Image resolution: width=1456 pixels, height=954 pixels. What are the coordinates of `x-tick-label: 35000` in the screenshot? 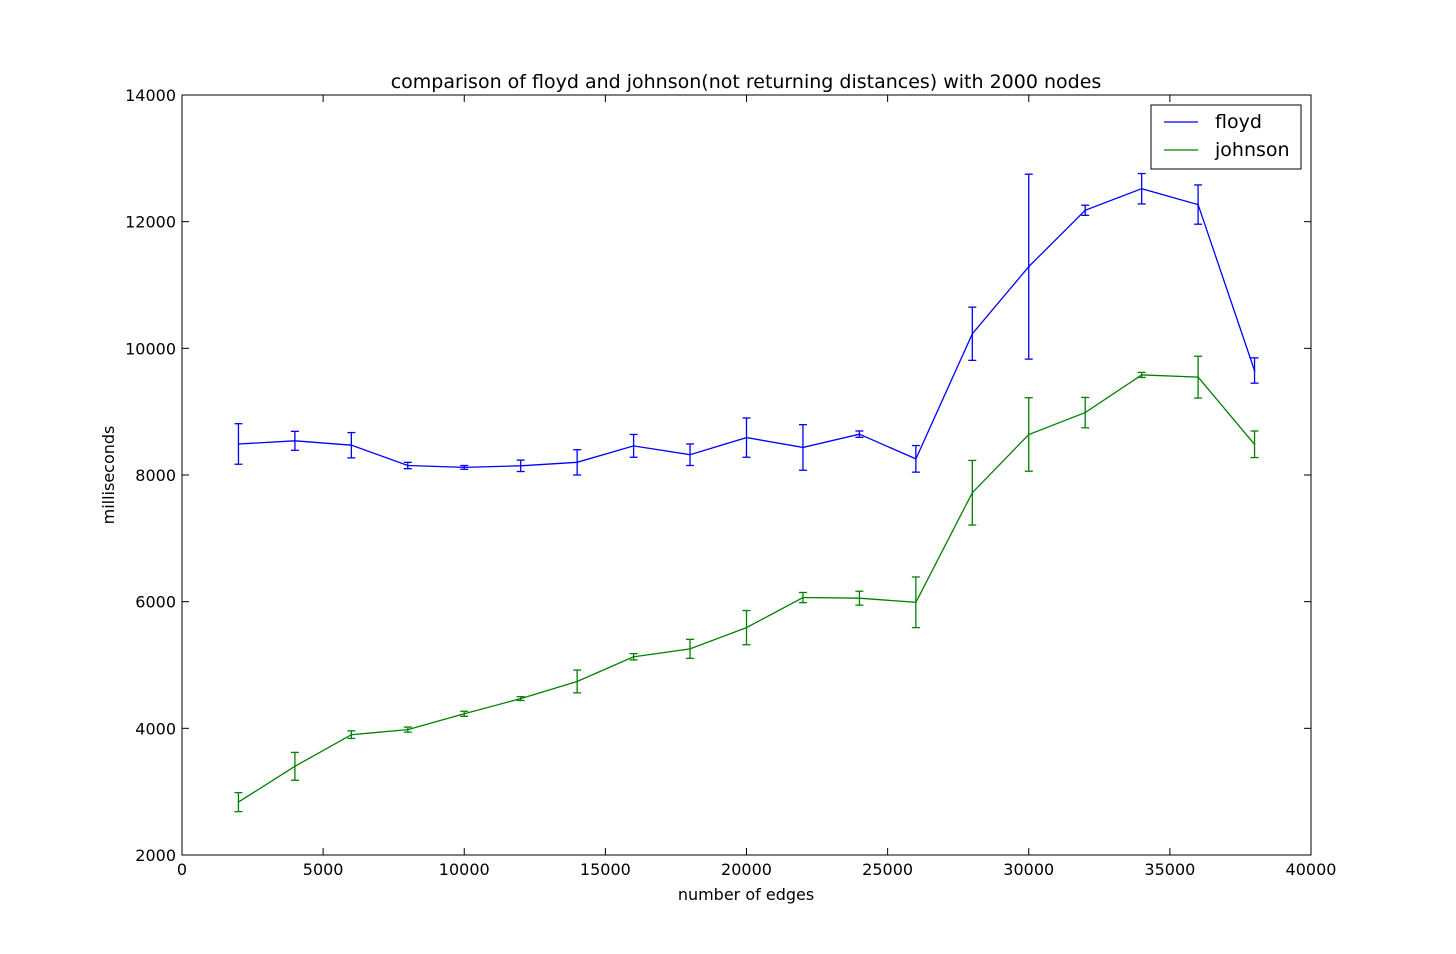 It's located at (1169, 869).